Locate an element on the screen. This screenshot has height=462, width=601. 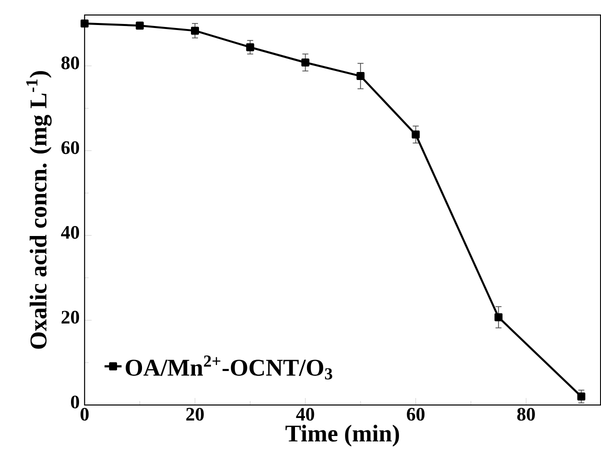
legend-label: OA/Mn$^{2+}$-OCNT/O$_{3}$ is located at coordinates (229, 368).